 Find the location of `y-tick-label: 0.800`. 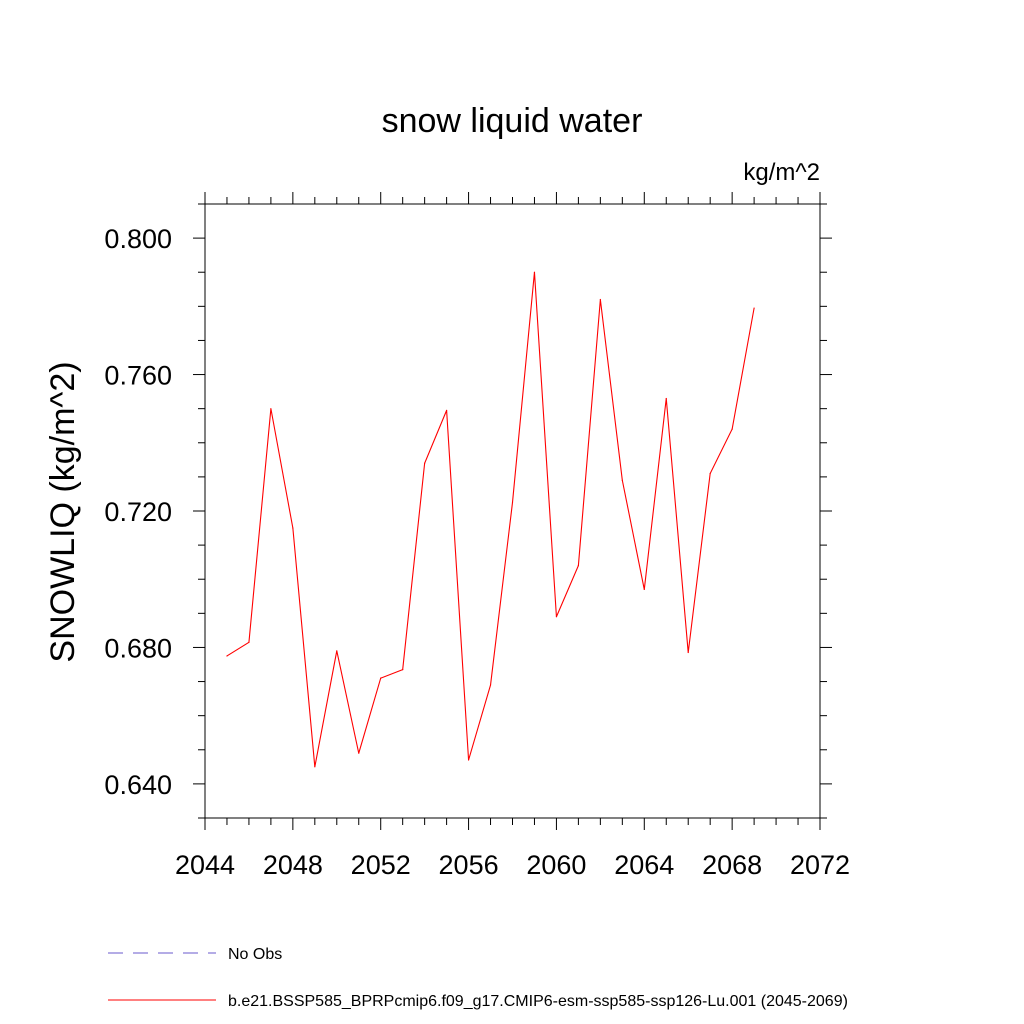

y-tick-label: 0.800 is located at coordinates (138, 239).